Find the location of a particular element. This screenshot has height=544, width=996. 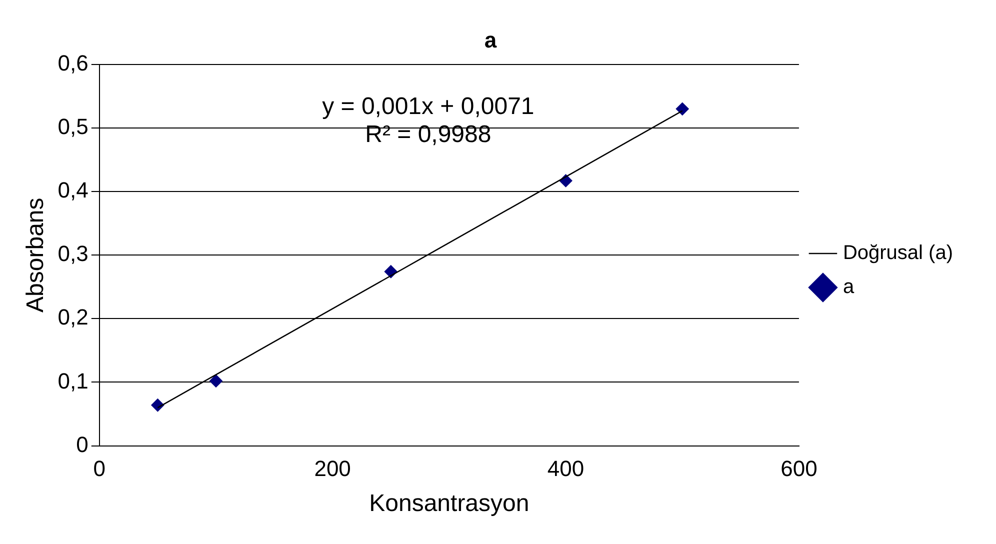

y-tick-label: 0,3 is located at coordinates (73, 253).